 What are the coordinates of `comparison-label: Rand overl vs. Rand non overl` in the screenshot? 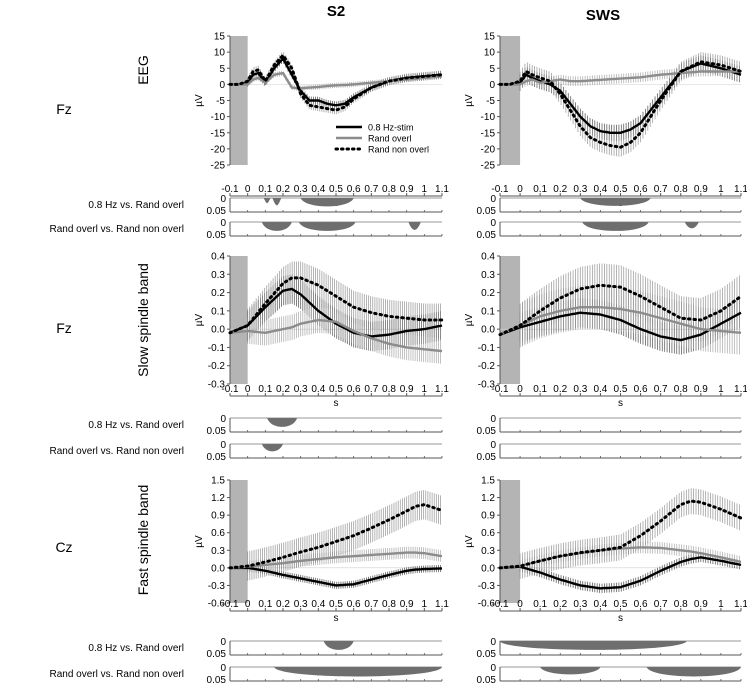 It's located at (116, 674).